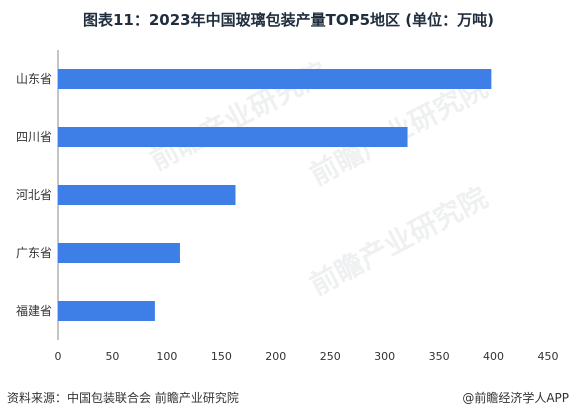  I want to click on x-tick-label-5: 200, so click(275, 356).